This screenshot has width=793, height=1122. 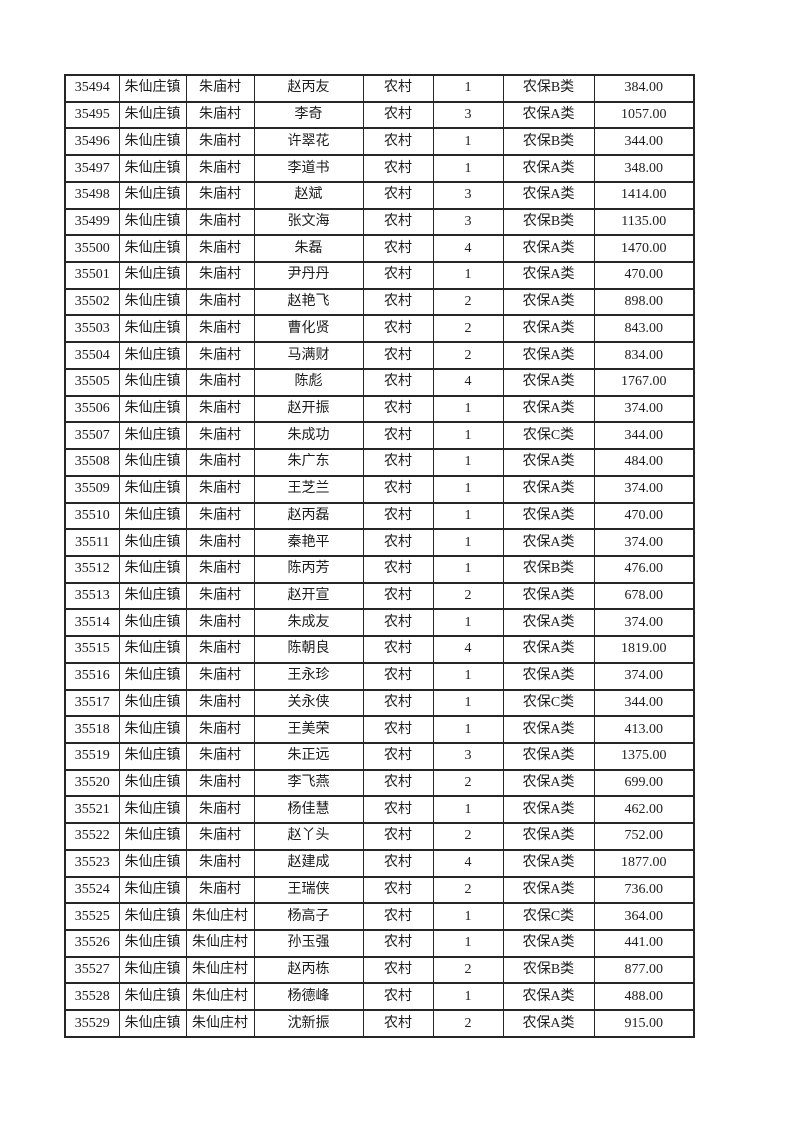 What do you see at coordinates (308, 355) in the screenshot?
I see `cell-person_name: 马满财` at bounding box center [308, 355].